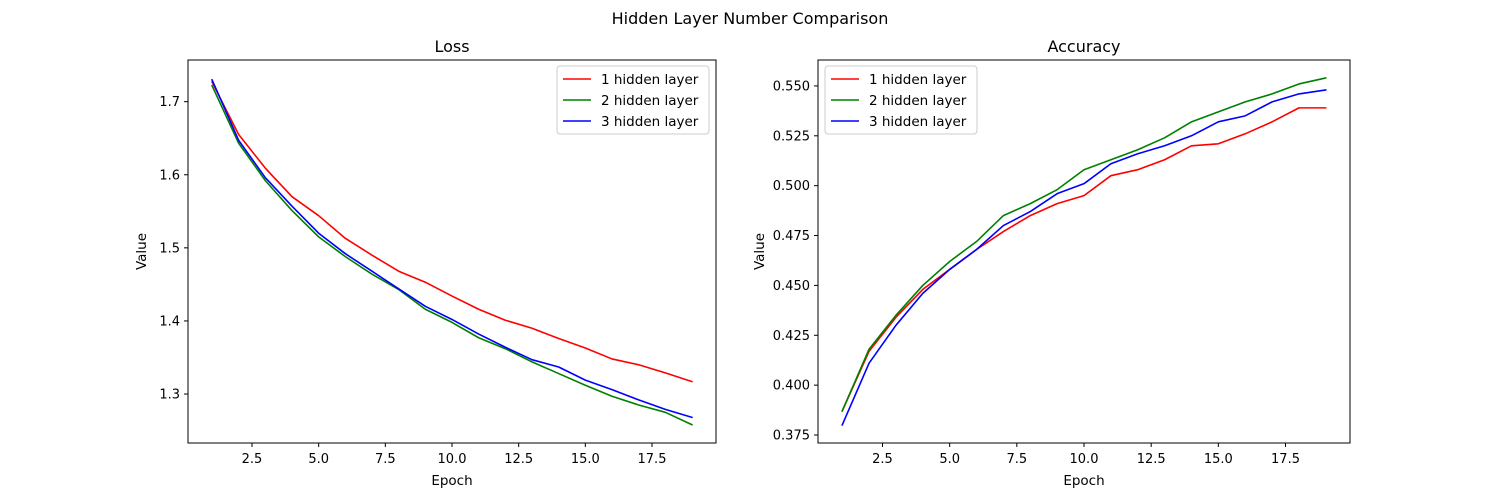 The image size is (1500, 500). Describe the element at coordinates (791, 386) in the screenshot. I see `accuracy-y-tick-label: 0.400` at that location.